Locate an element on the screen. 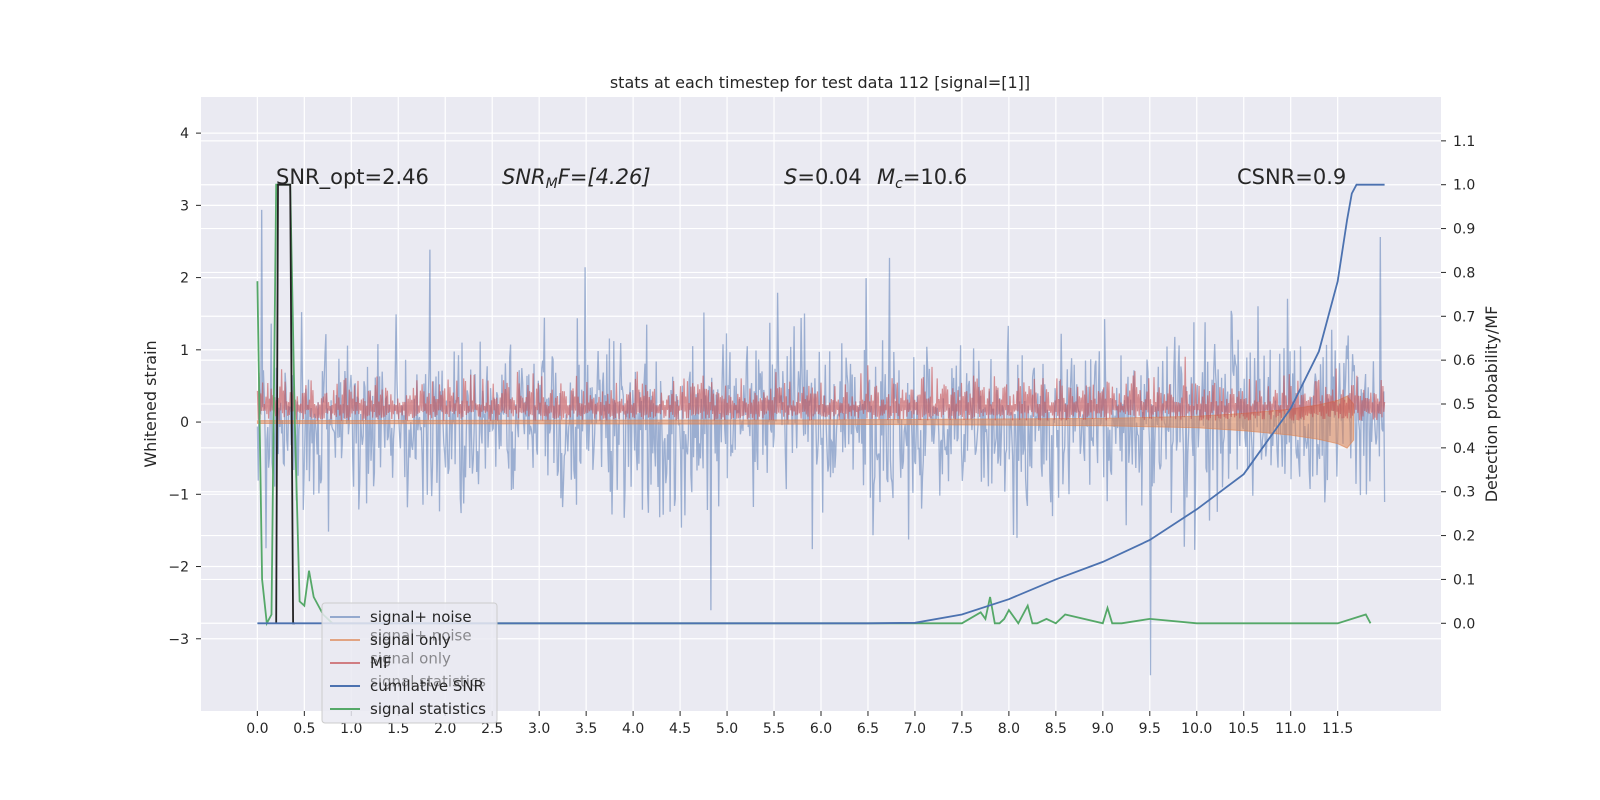 The height and width of the screenshot is (800, 1600). y-tick-label-right: 1.0 is located at coordinates (1464, 186).